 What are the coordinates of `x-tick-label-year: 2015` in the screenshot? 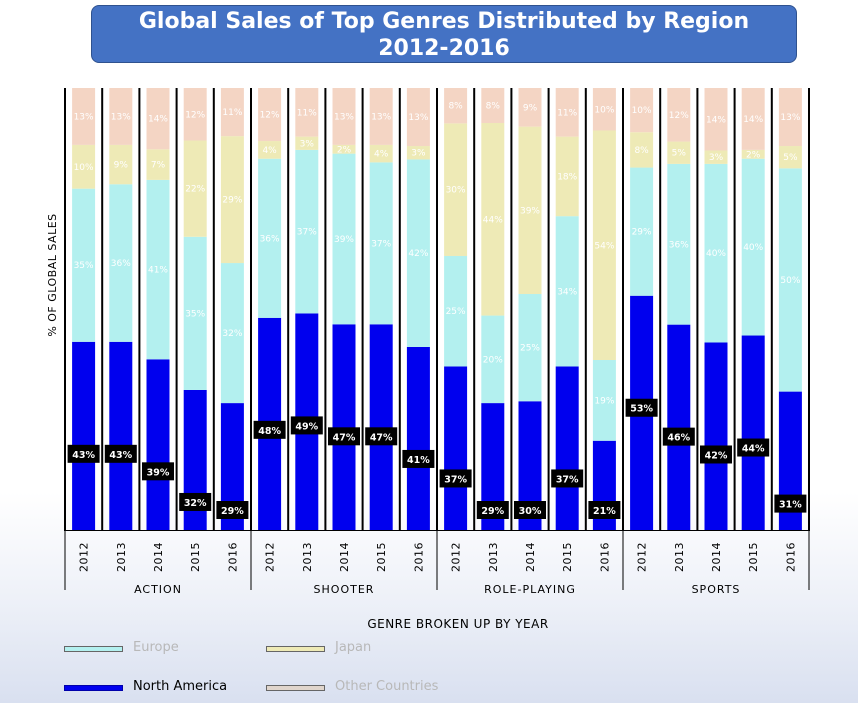 It's located at (195, 557).